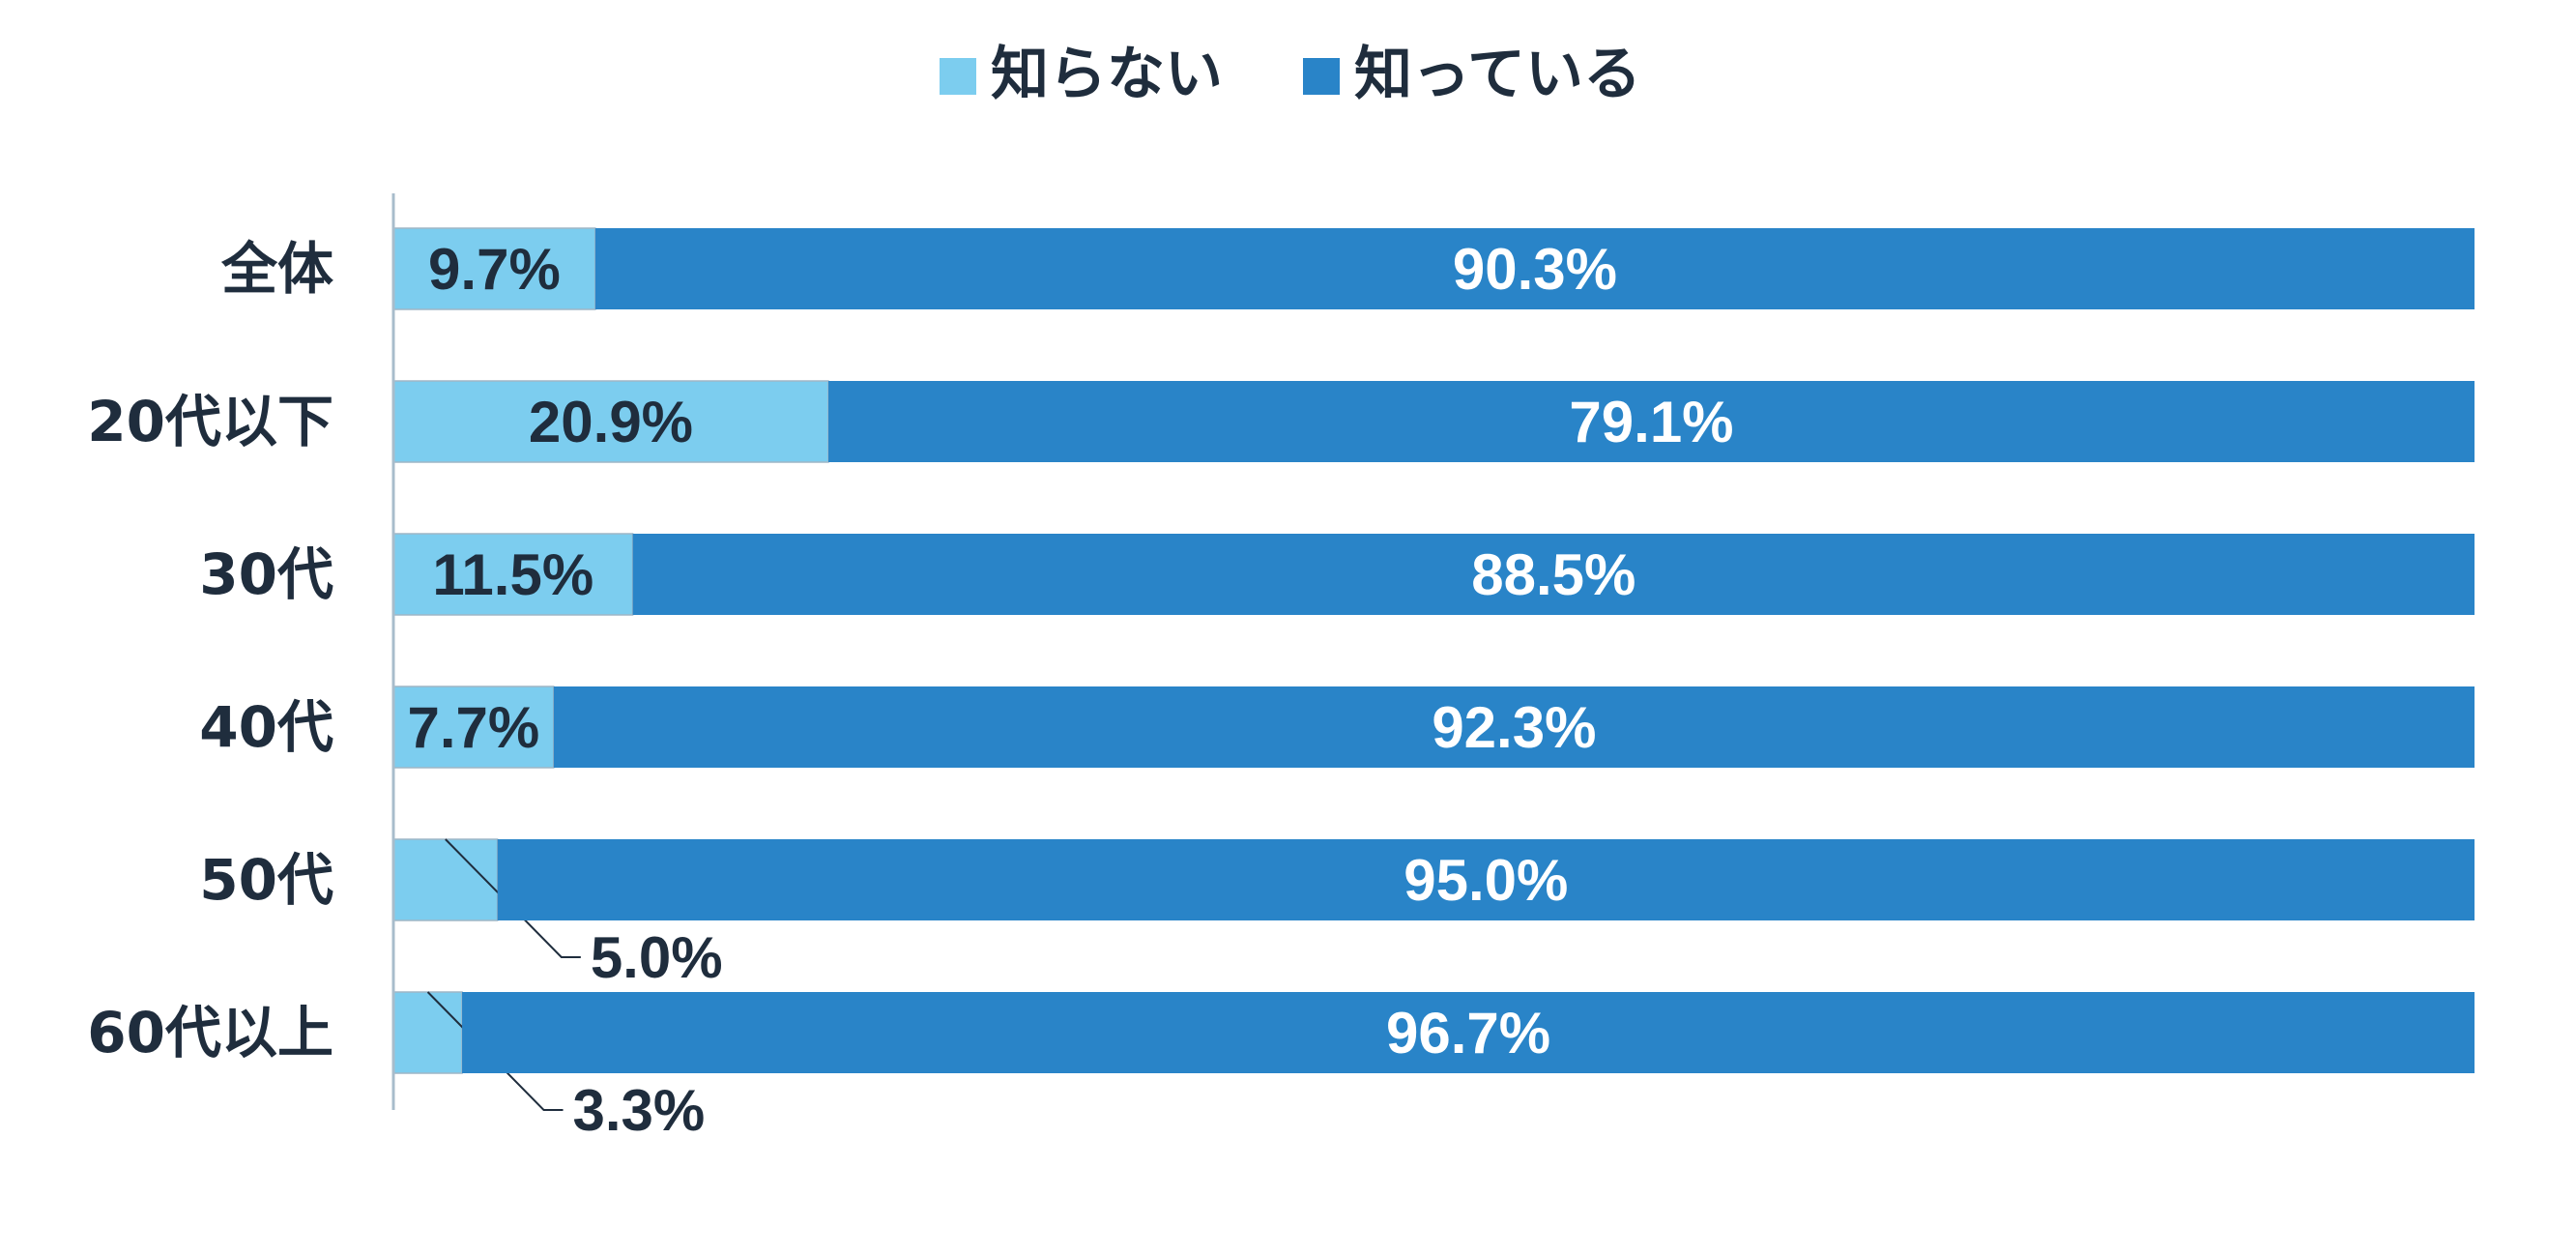 This screenshot has width=2576, height=1255. I want to click on data-label-unaware: 3.3%, so click(639, 1110).